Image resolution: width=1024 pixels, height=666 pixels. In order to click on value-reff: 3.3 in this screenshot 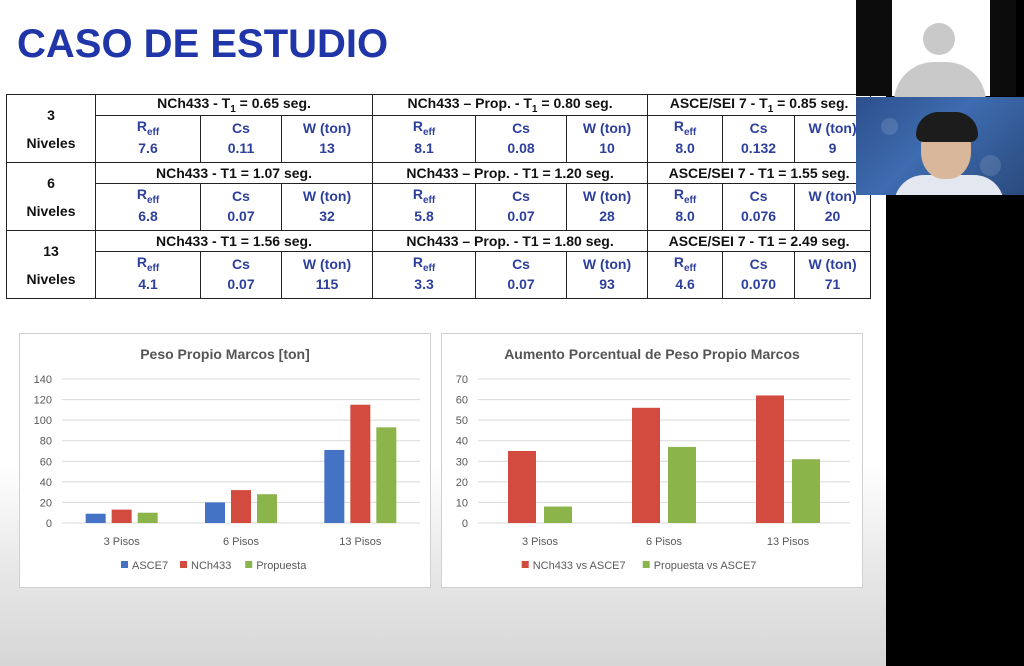, I will do `click(424, 287)`.